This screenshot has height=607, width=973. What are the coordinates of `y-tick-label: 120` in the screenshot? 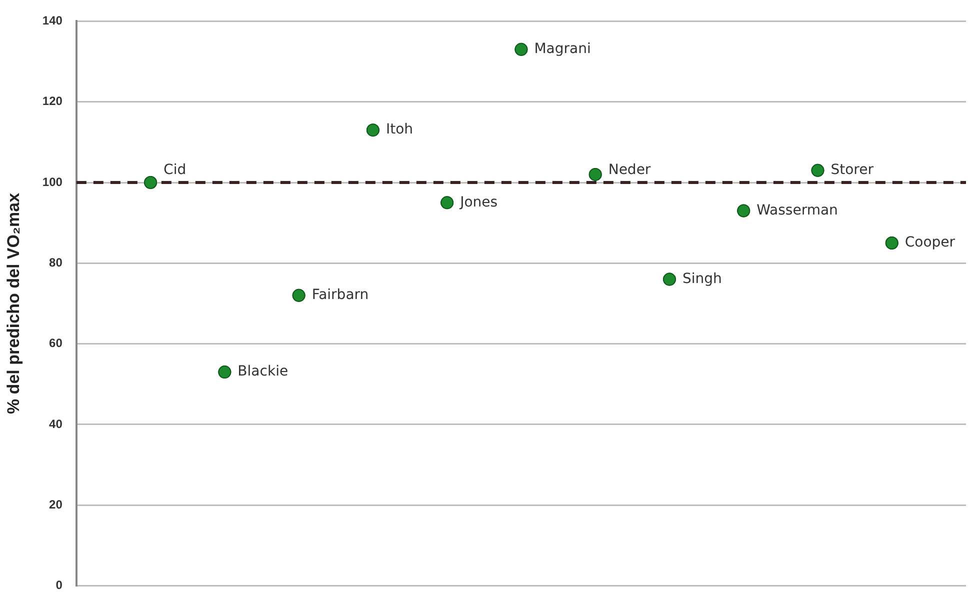 It's located at (52, 101).